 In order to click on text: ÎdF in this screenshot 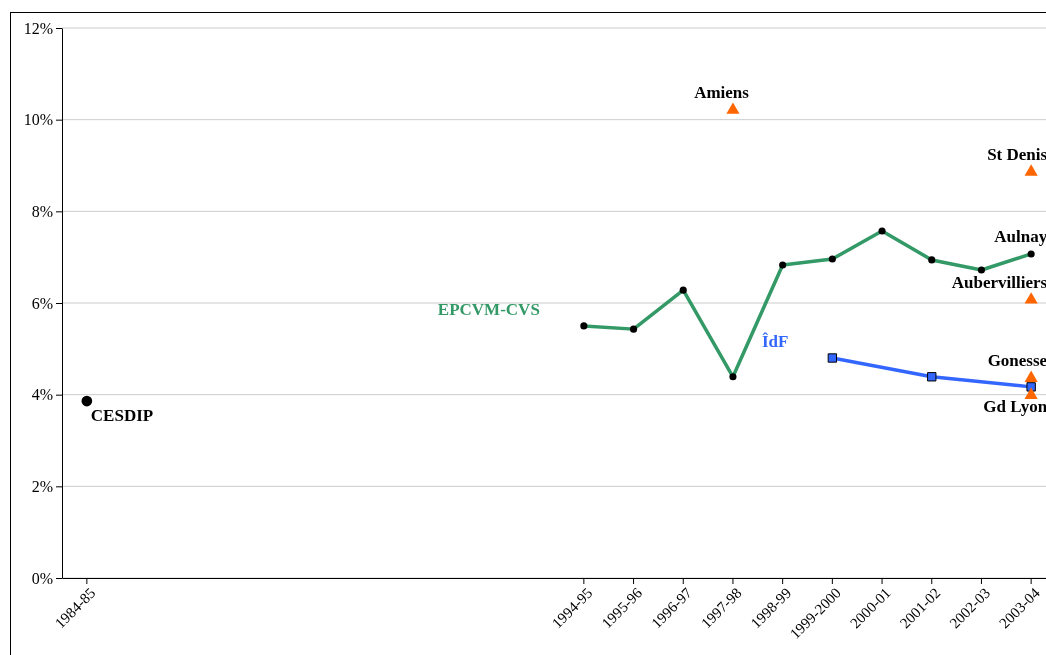, I will do `click(775, 341)`.